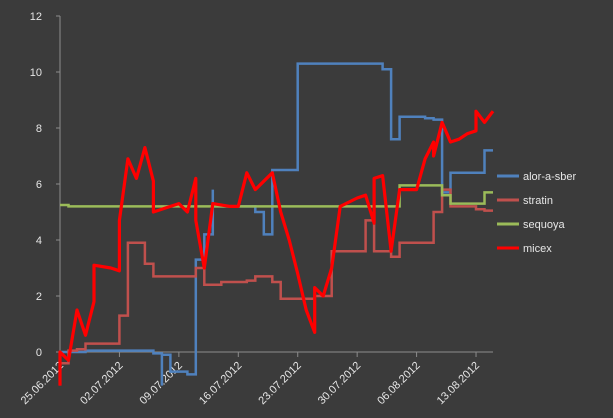  Describe the element at coordinates (39, 241) in the screenshot. I see `y-tick-label: 4` at that location.